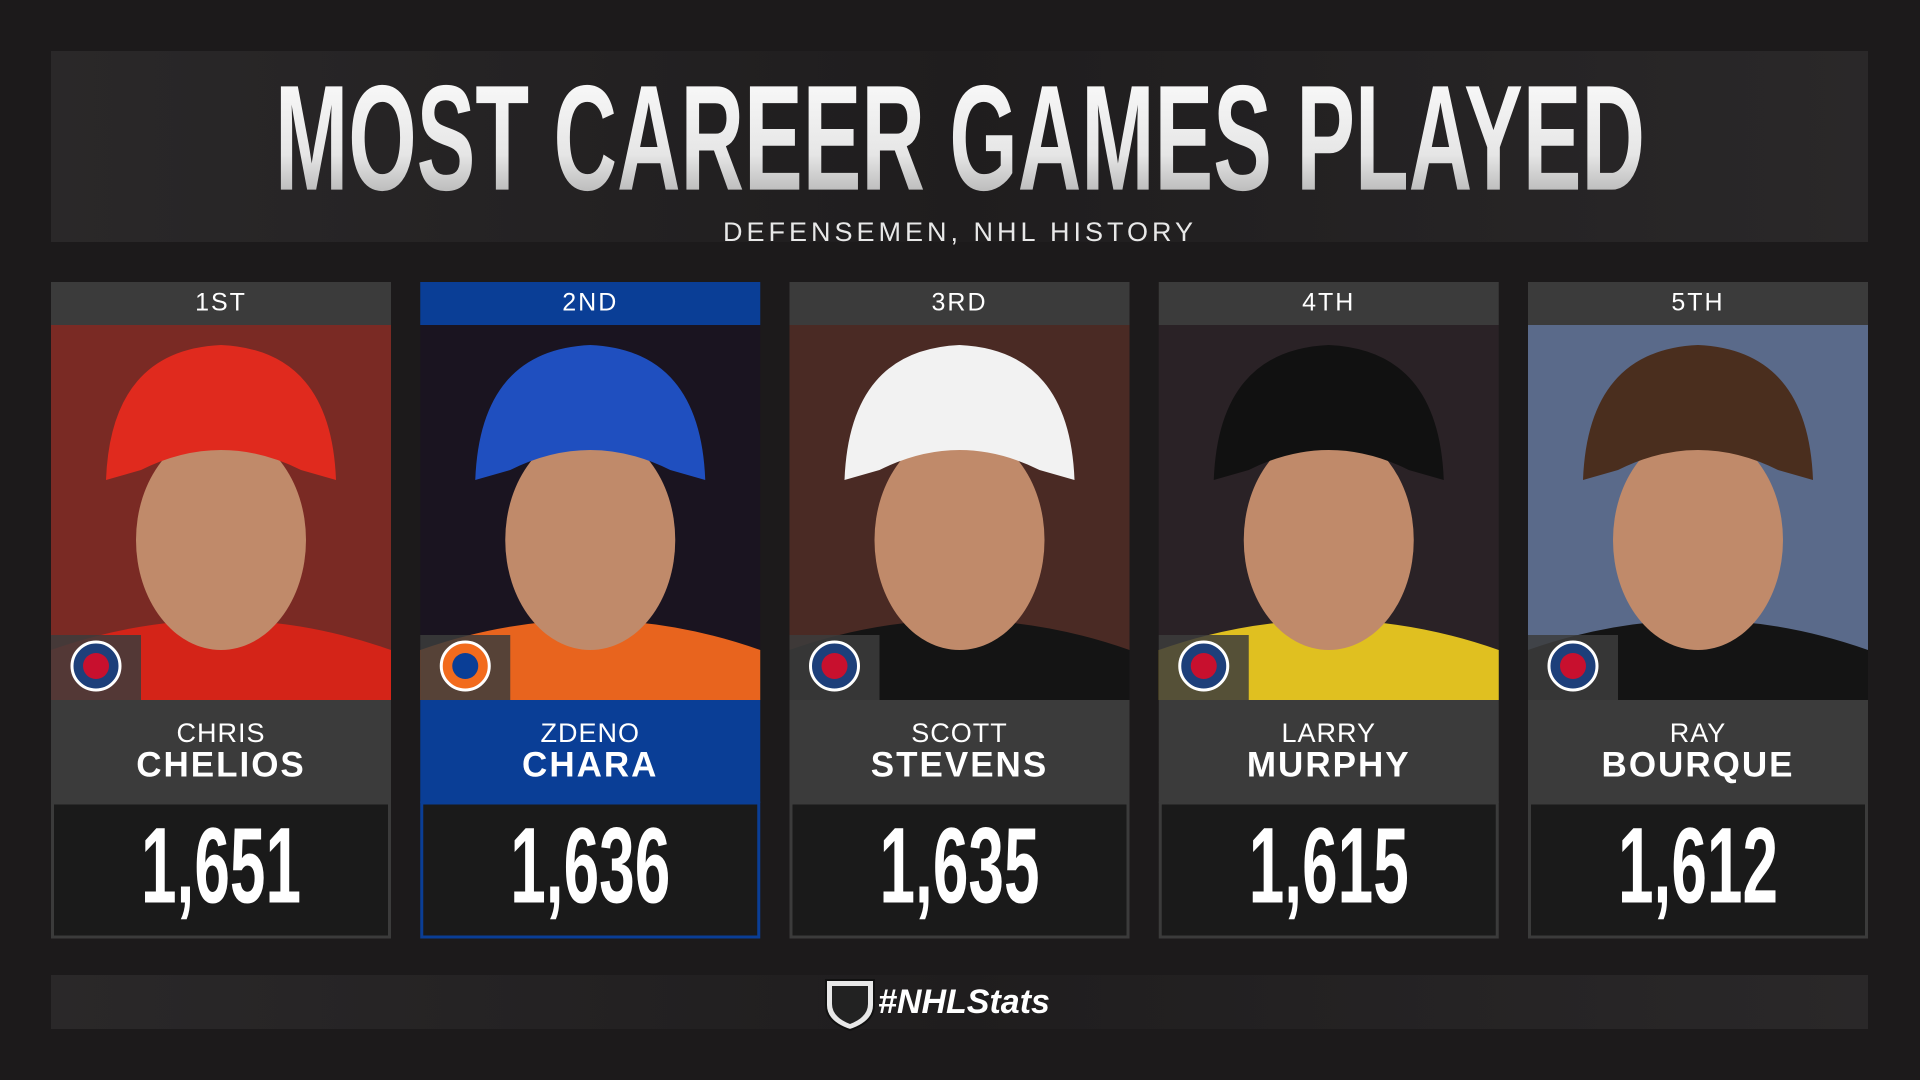  I want to click on hashtag: #NHLStats, so click(964, 1002).